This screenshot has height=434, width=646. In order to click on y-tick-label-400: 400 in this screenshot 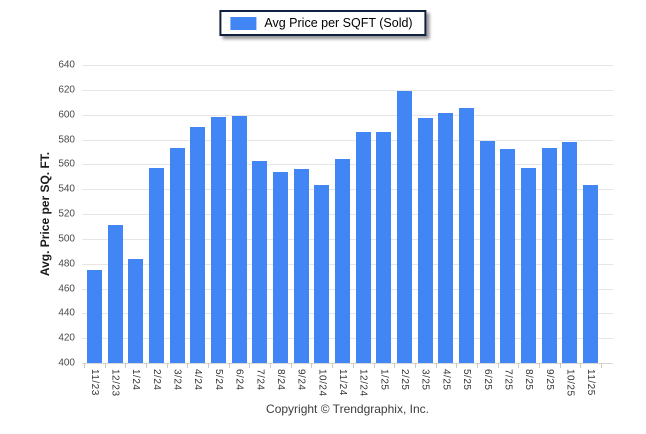, I will do `click(66, 363)`.